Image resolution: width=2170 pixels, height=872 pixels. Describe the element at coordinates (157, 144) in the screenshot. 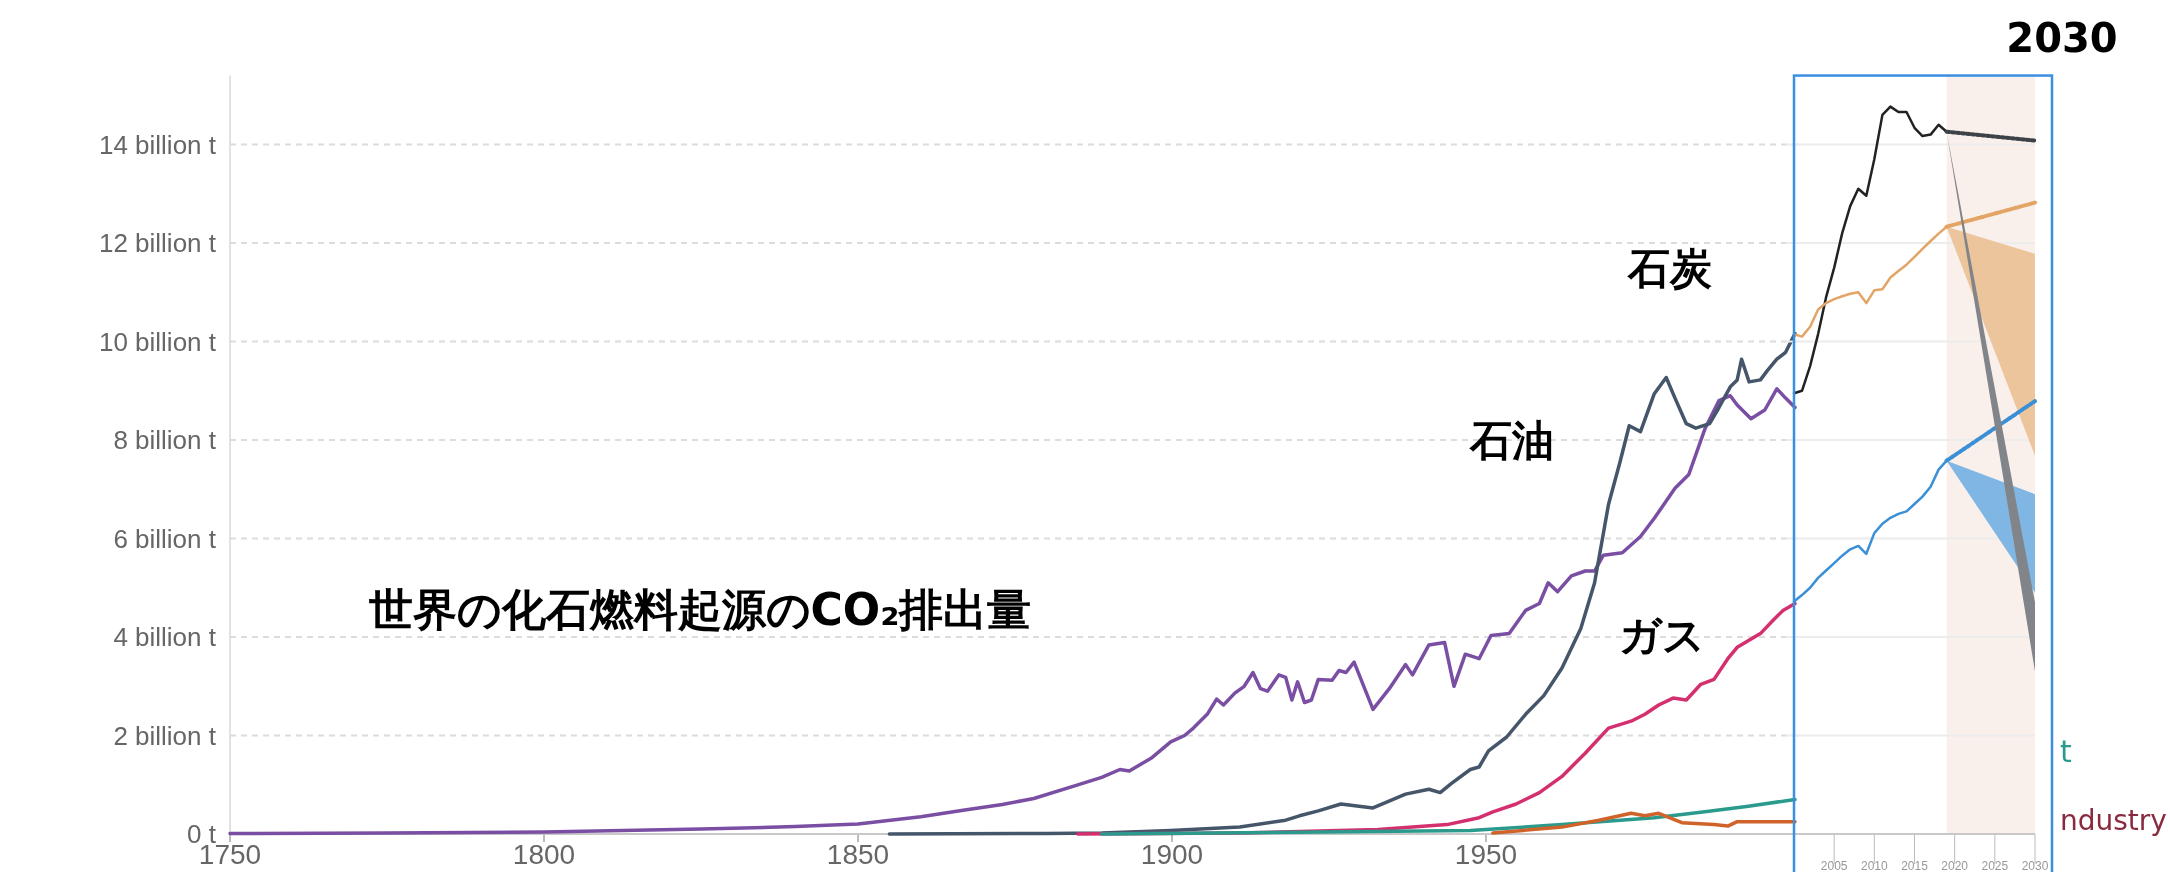

I see `y-tick-label: 14 billion t` at that location.